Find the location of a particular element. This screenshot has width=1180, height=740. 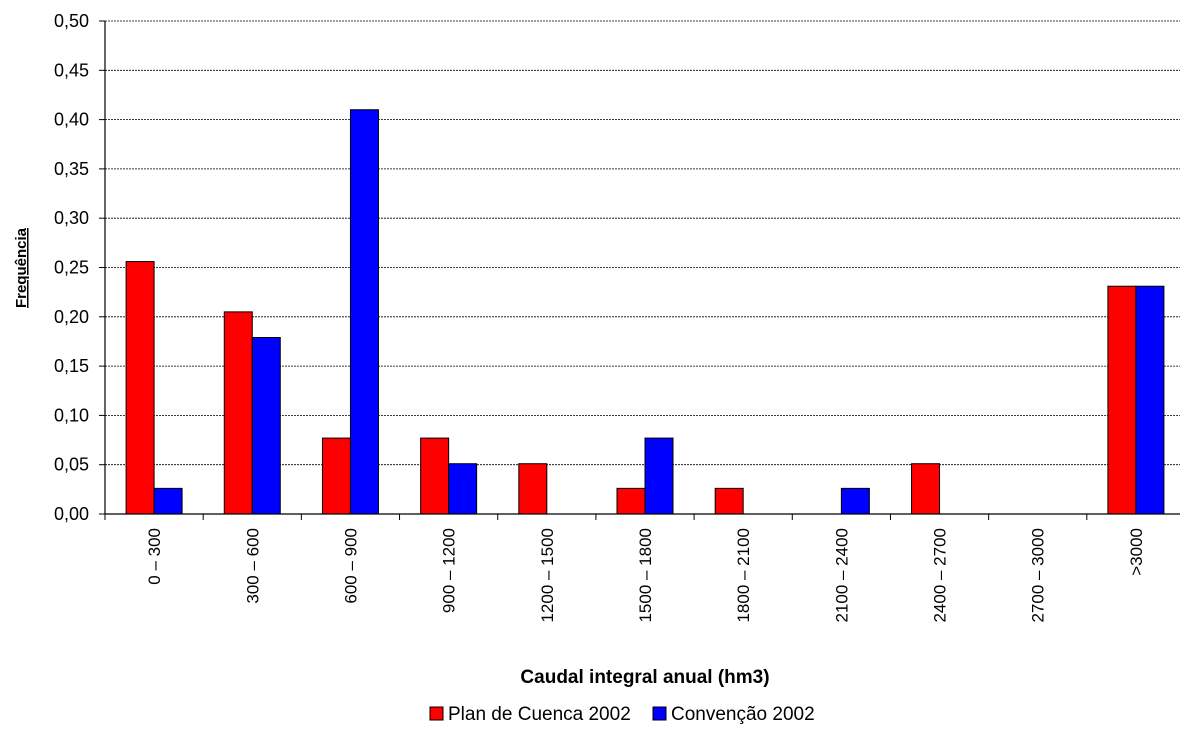

y-tick-label: 0,00 is located at coordinates (71, 514).